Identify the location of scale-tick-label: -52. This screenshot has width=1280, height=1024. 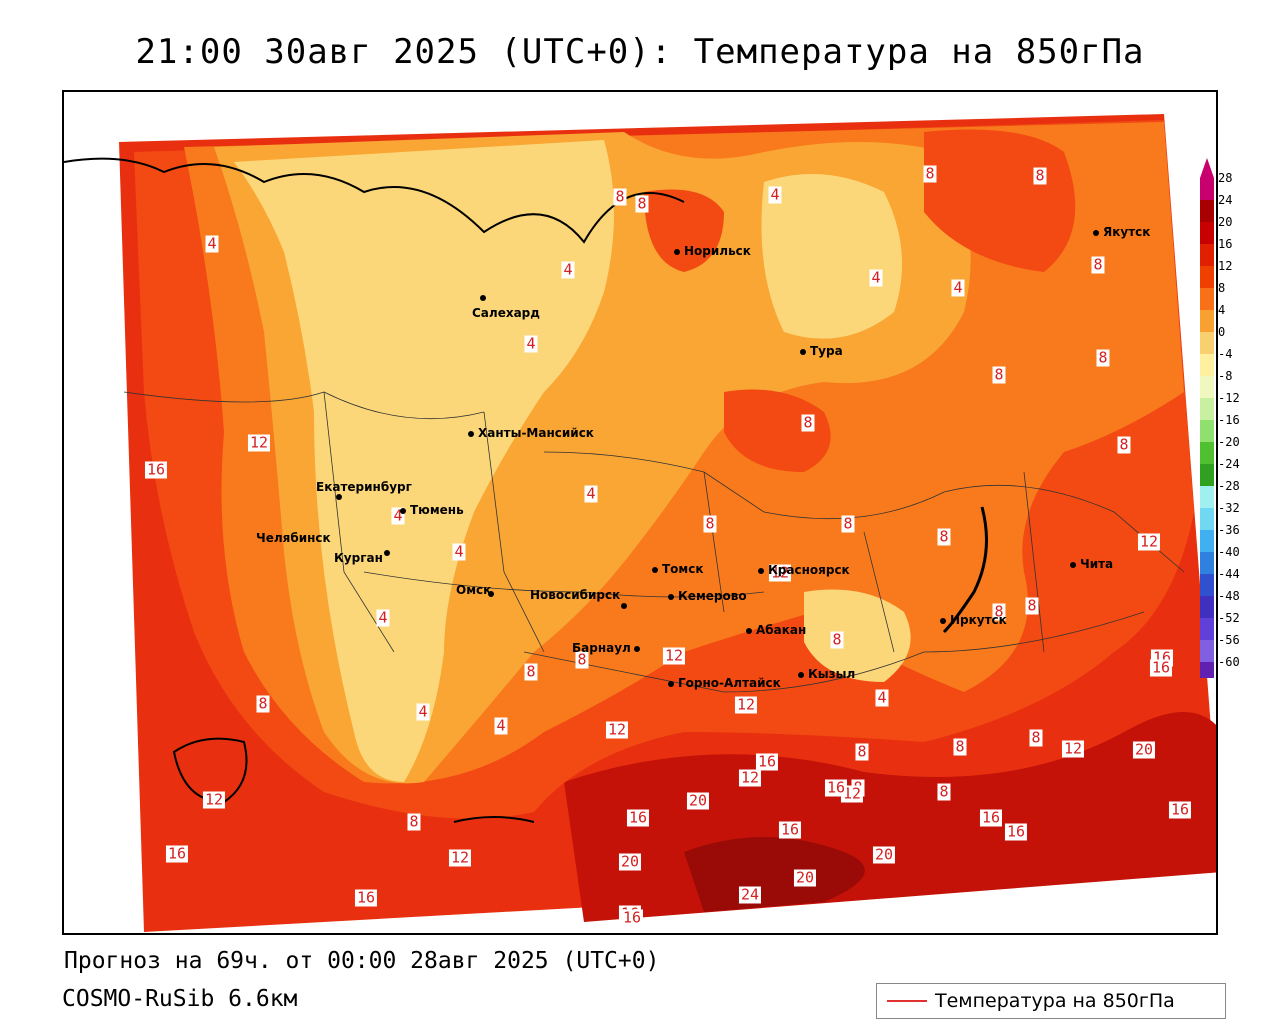
(1229, 618).